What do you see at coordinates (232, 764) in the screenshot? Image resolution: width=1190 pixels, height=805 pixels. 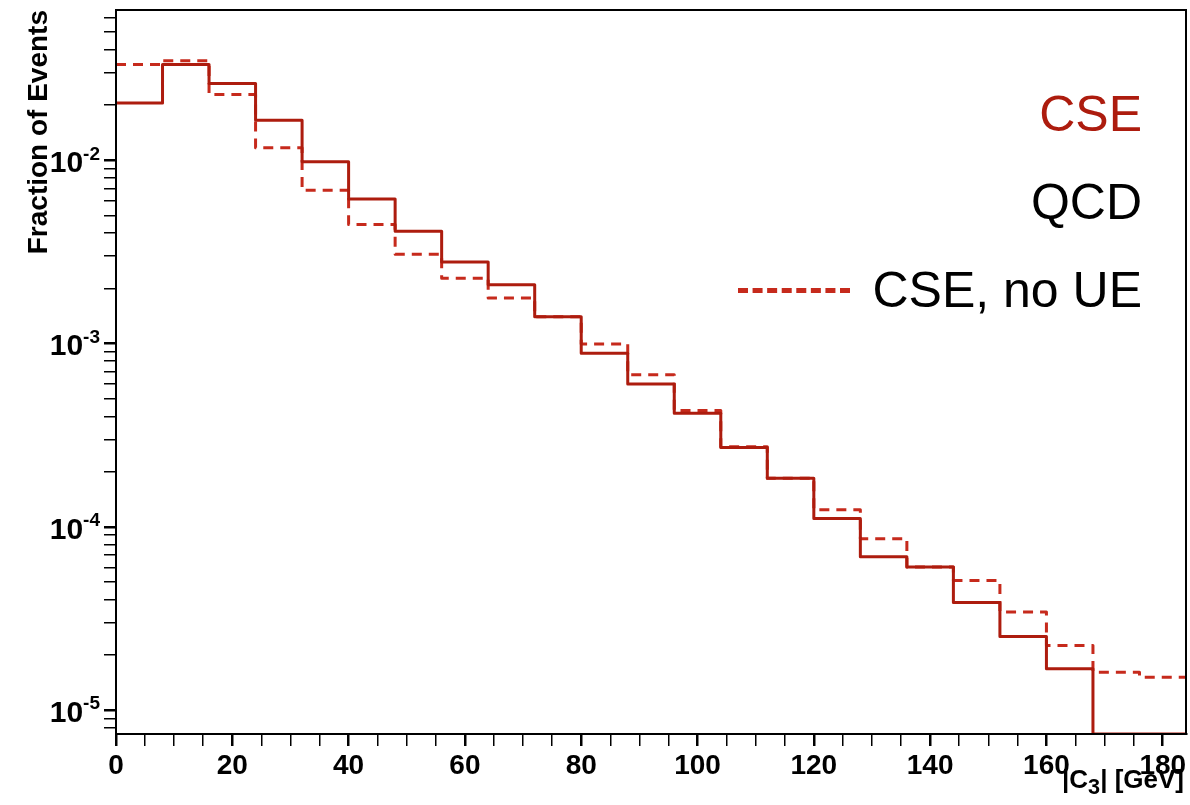 I see `x-tick-label: 20` at bounding box center [232, 764].